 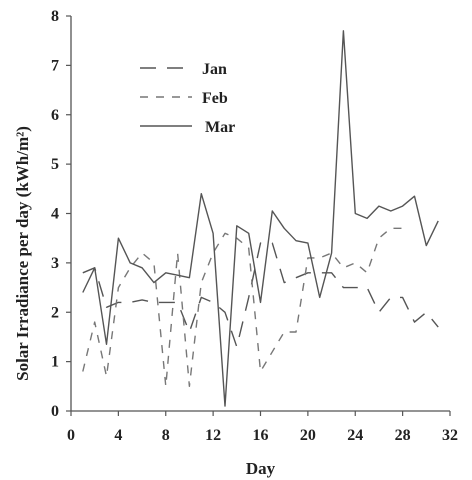 What do you see at coordinates (214, 69) in the screenshot?
I see `legend-label-jan: Jan` at bounding box center [214, 69].